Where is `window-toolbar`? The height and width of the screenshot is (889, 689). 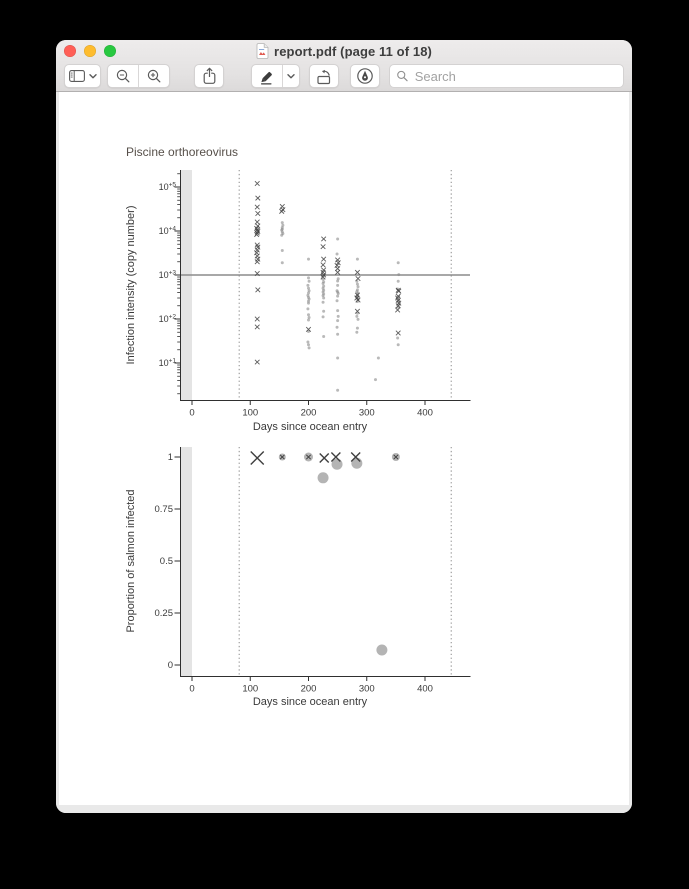
window-toolbar is located at coordinates (344, 76).